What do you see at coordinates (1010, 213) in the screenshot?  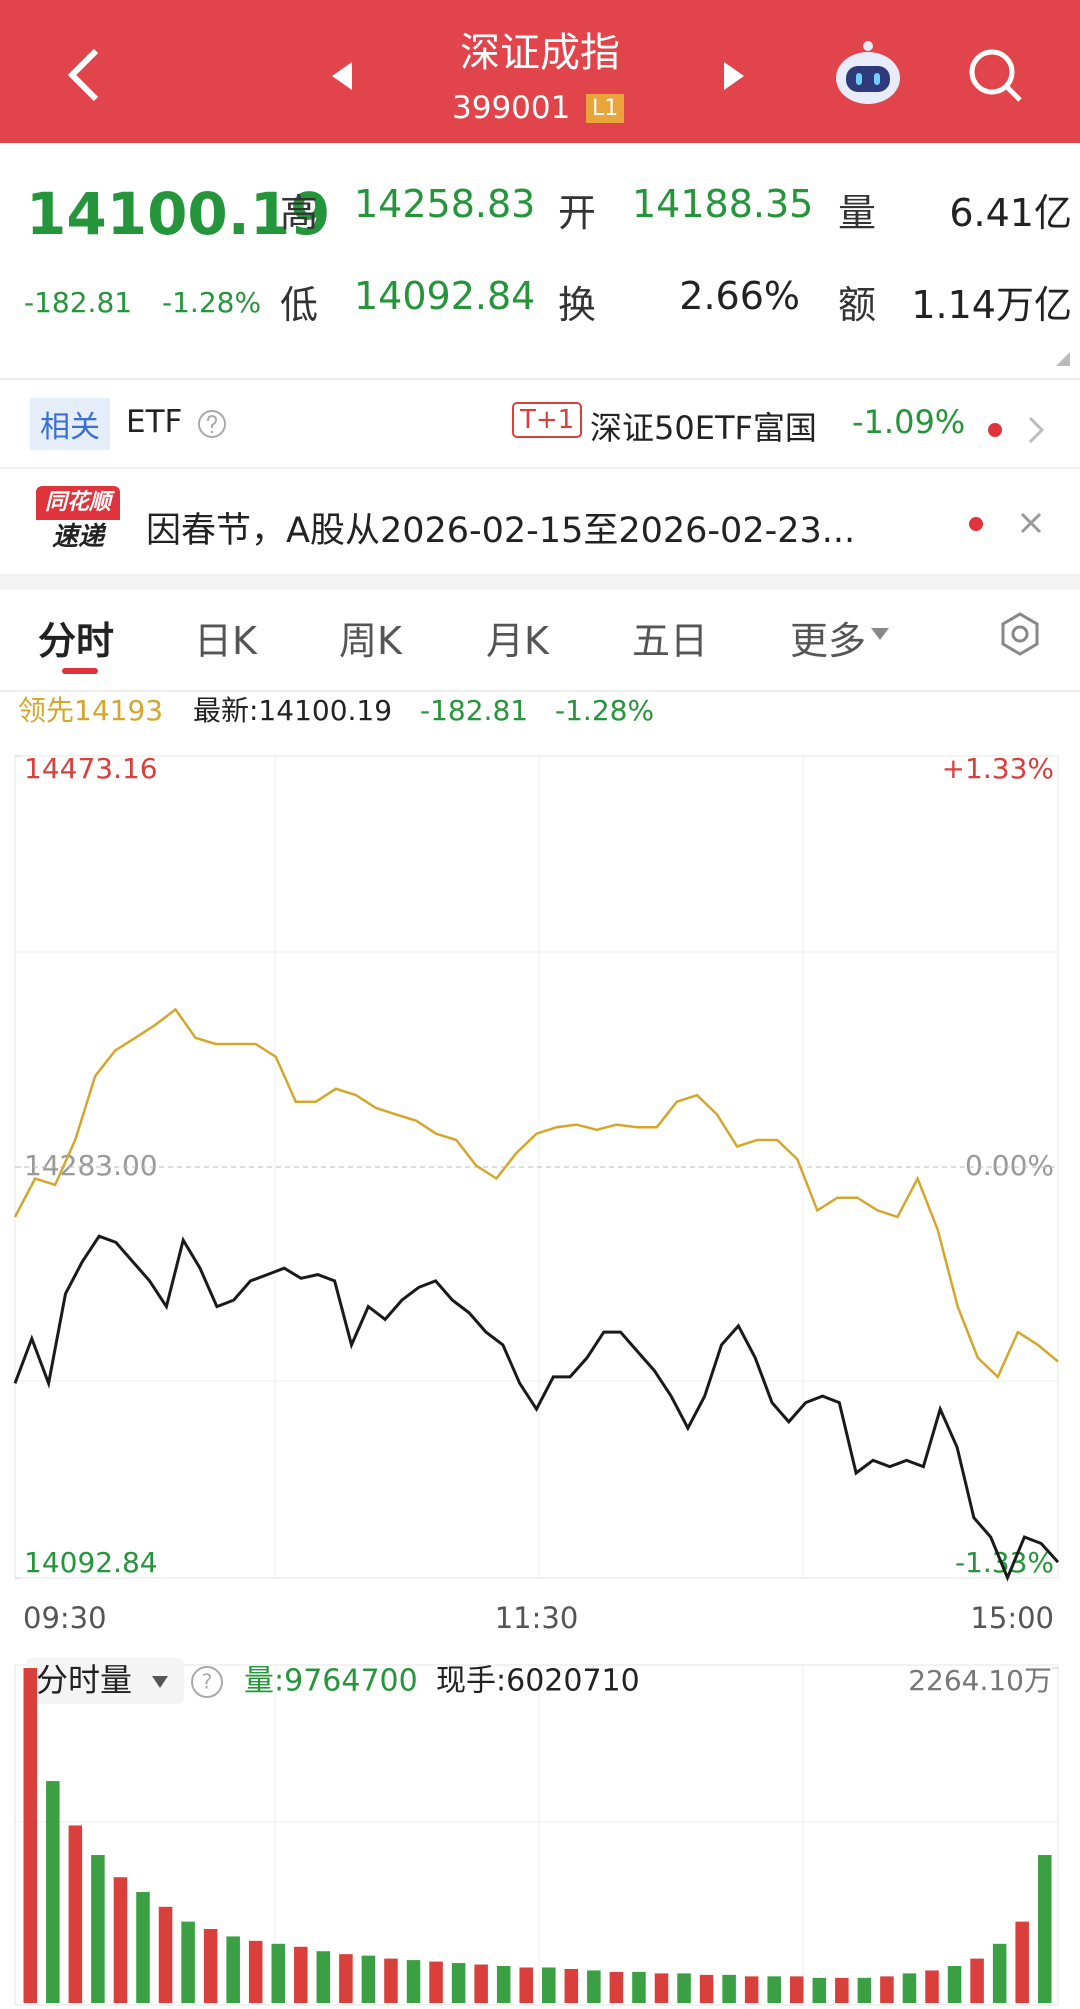 I see `stat-value: 6.41亿` at bounding box center [1010, 213].